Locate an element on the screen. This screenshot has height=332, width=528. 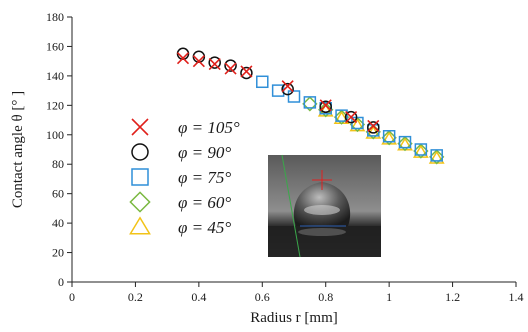
y-tick-label: 180 is located at coordinates (55, 17).